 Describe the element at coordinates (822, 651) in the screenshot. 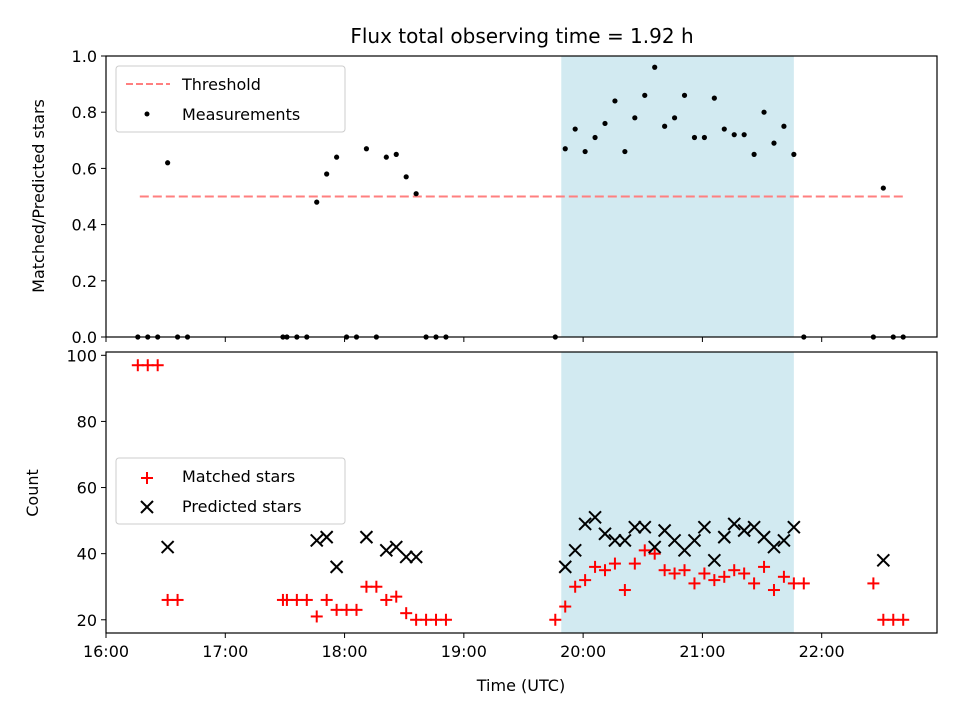

I see `x-tick-label: 22:00` at that location.